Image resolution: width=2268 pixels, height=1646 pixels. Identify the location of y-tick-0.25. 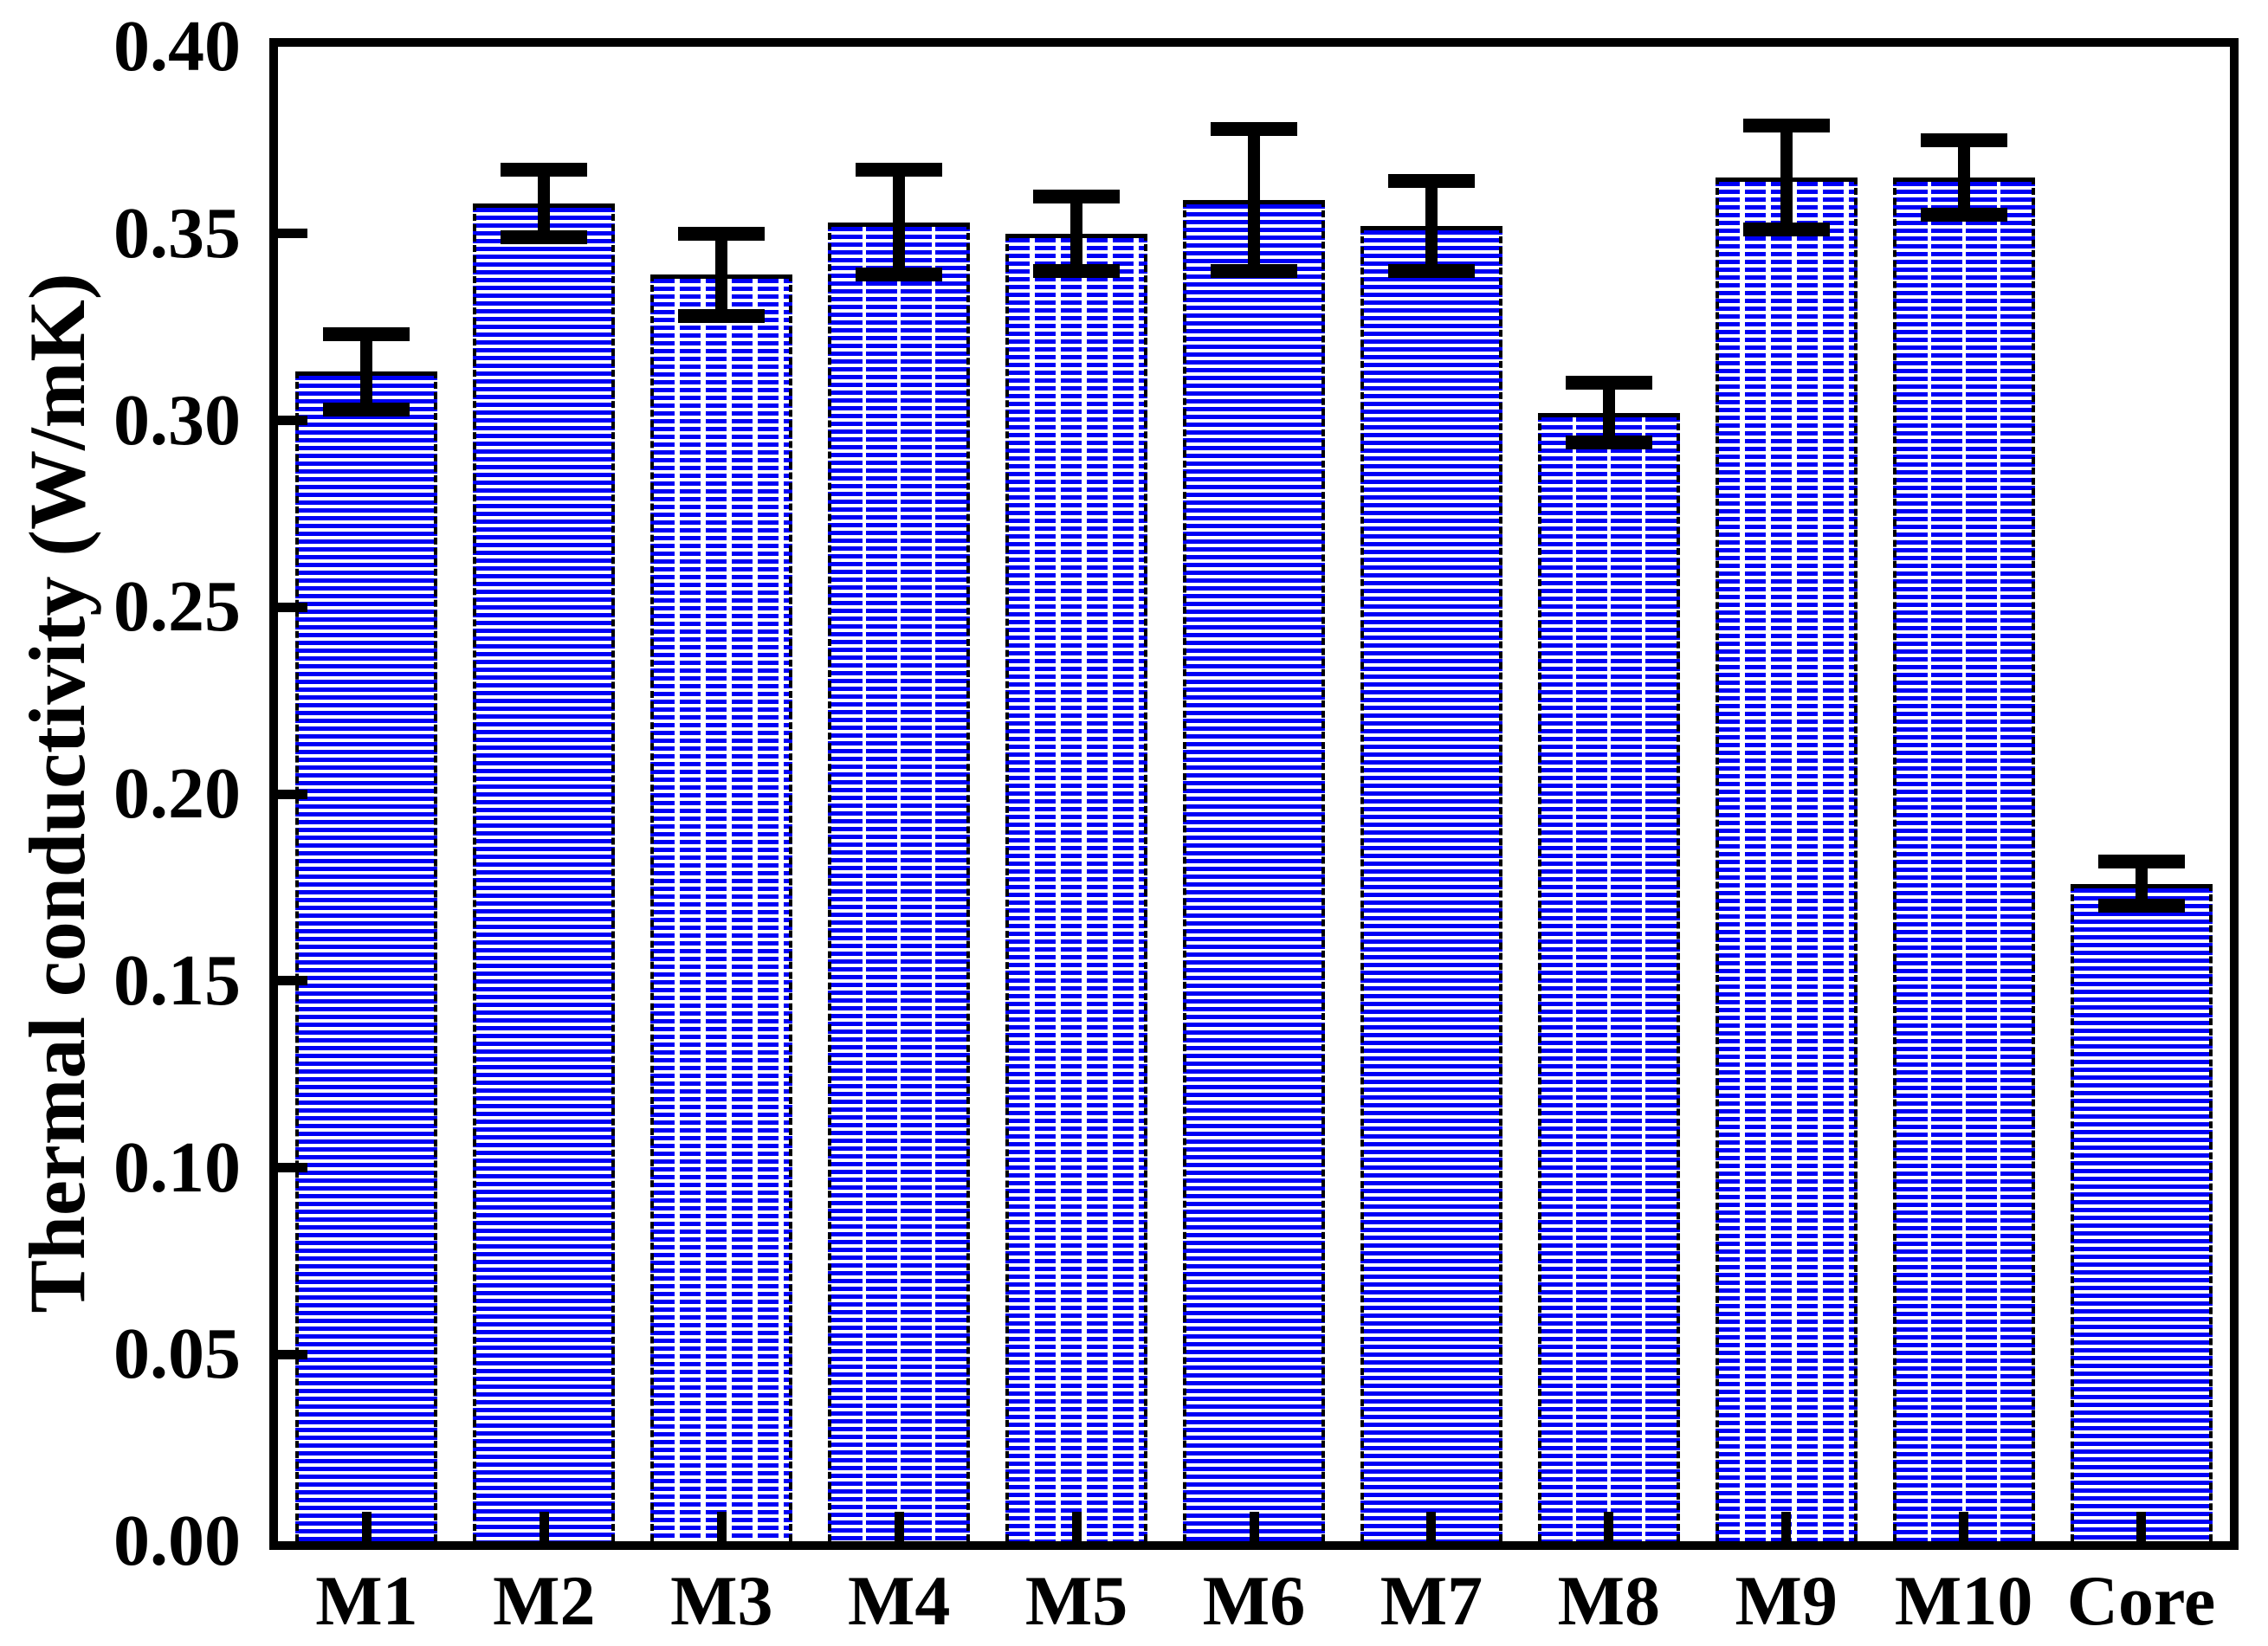
(292, 607).